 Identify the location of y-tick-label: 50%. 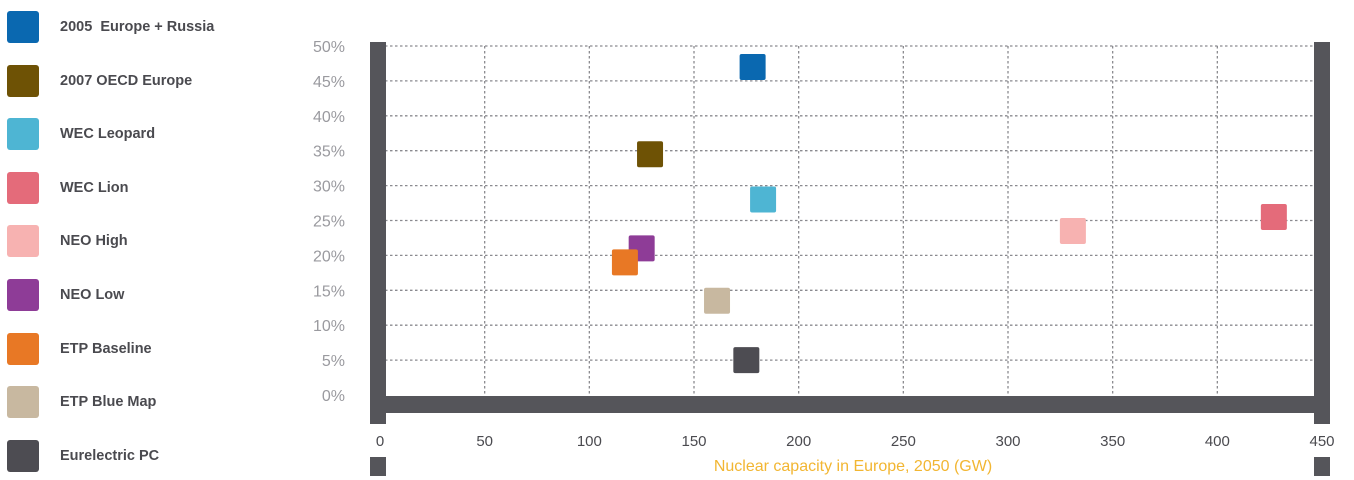
(329, 47).